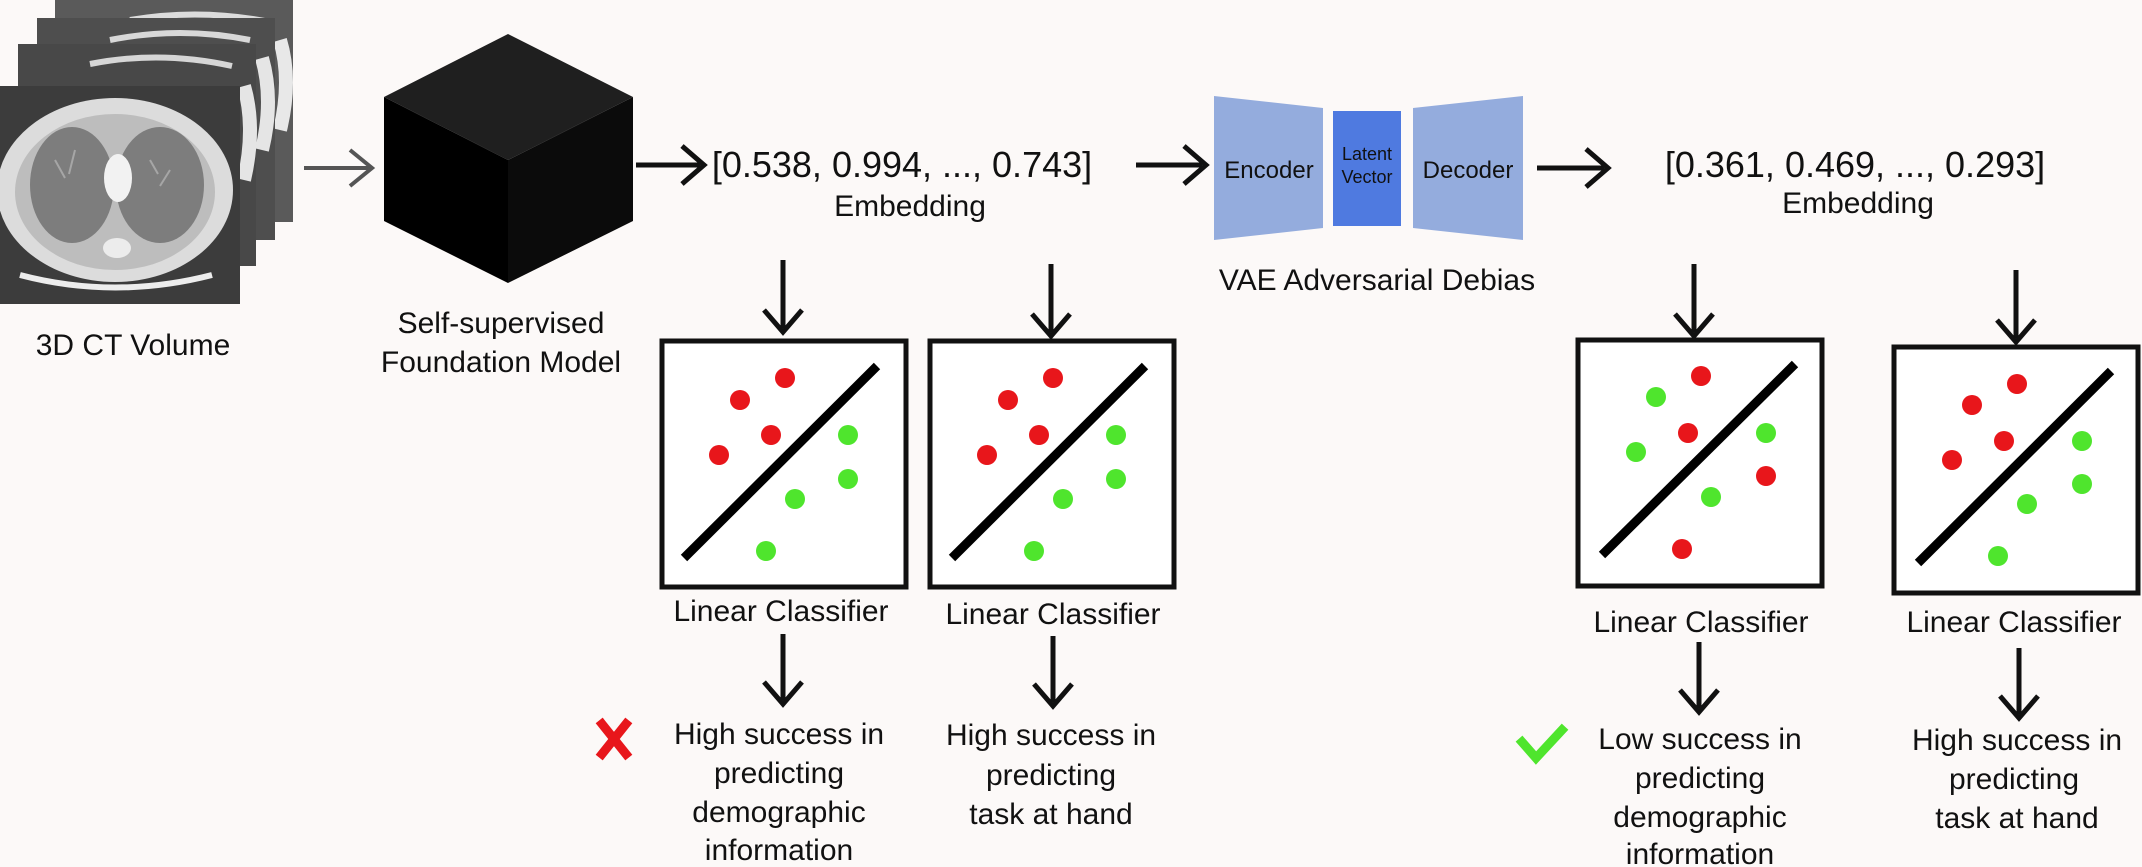 This screenshot has width=2142, height=867. I want to click on foundation-model-label-line2: Foundation Model, so click(501, 362).